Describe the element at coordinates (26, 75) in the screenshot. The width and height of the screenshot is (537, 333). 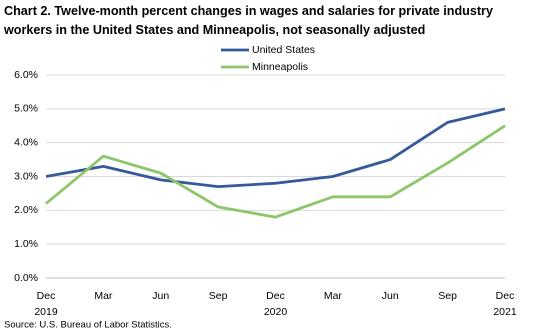
I see `y-tick-label: 6.0%` at that location.